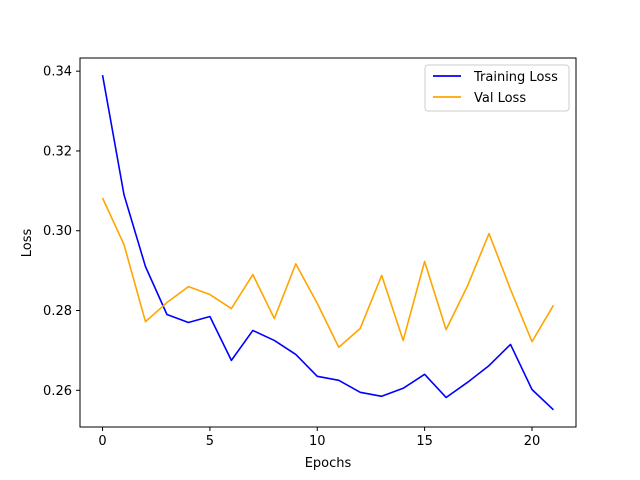 The height and width of the screenshot is (480, 640). Describe the element at coordinates (210, 441) in the screenshot. I see `x-tick-label: 5` at that location.